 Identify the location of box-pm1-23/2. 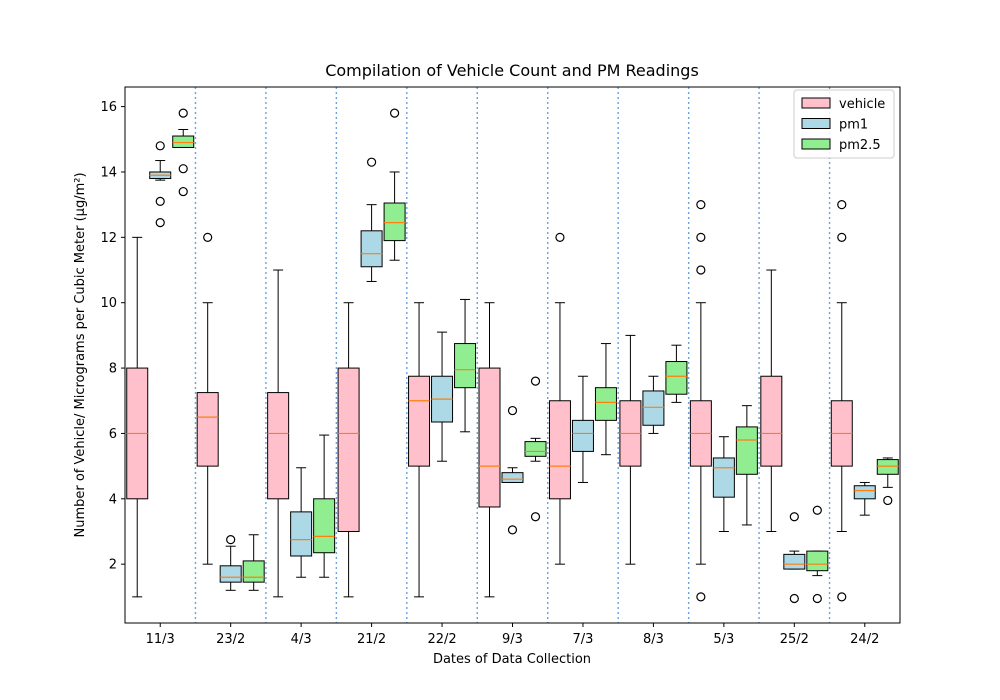
(230, 563).